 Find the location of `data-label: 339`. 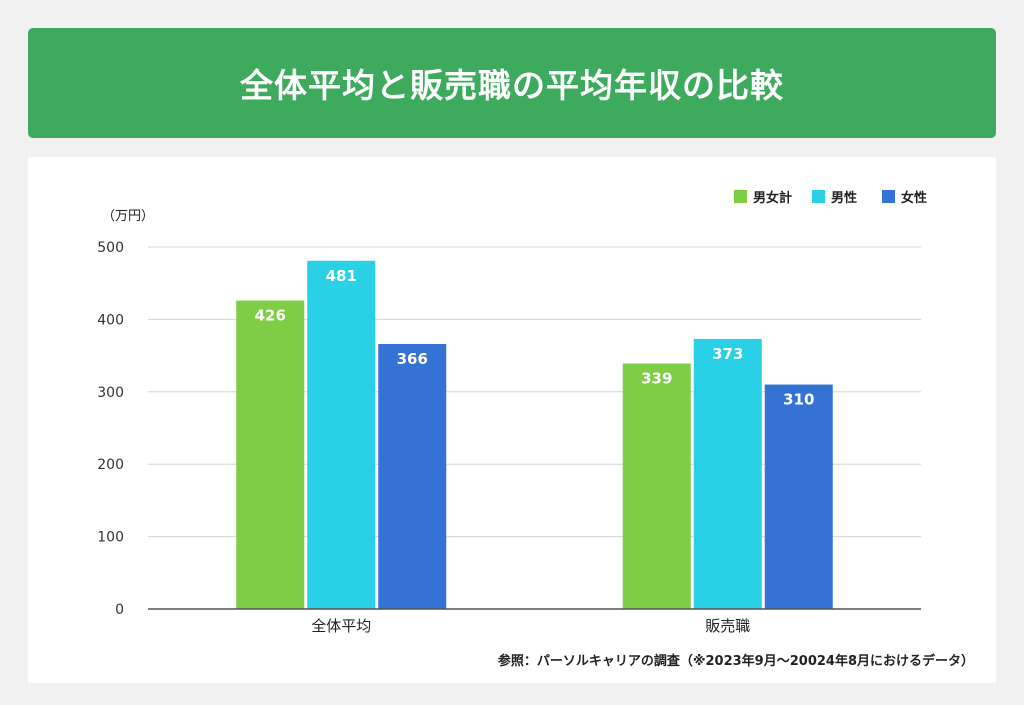

data-label: 339 is located at coordinates (656, 379).